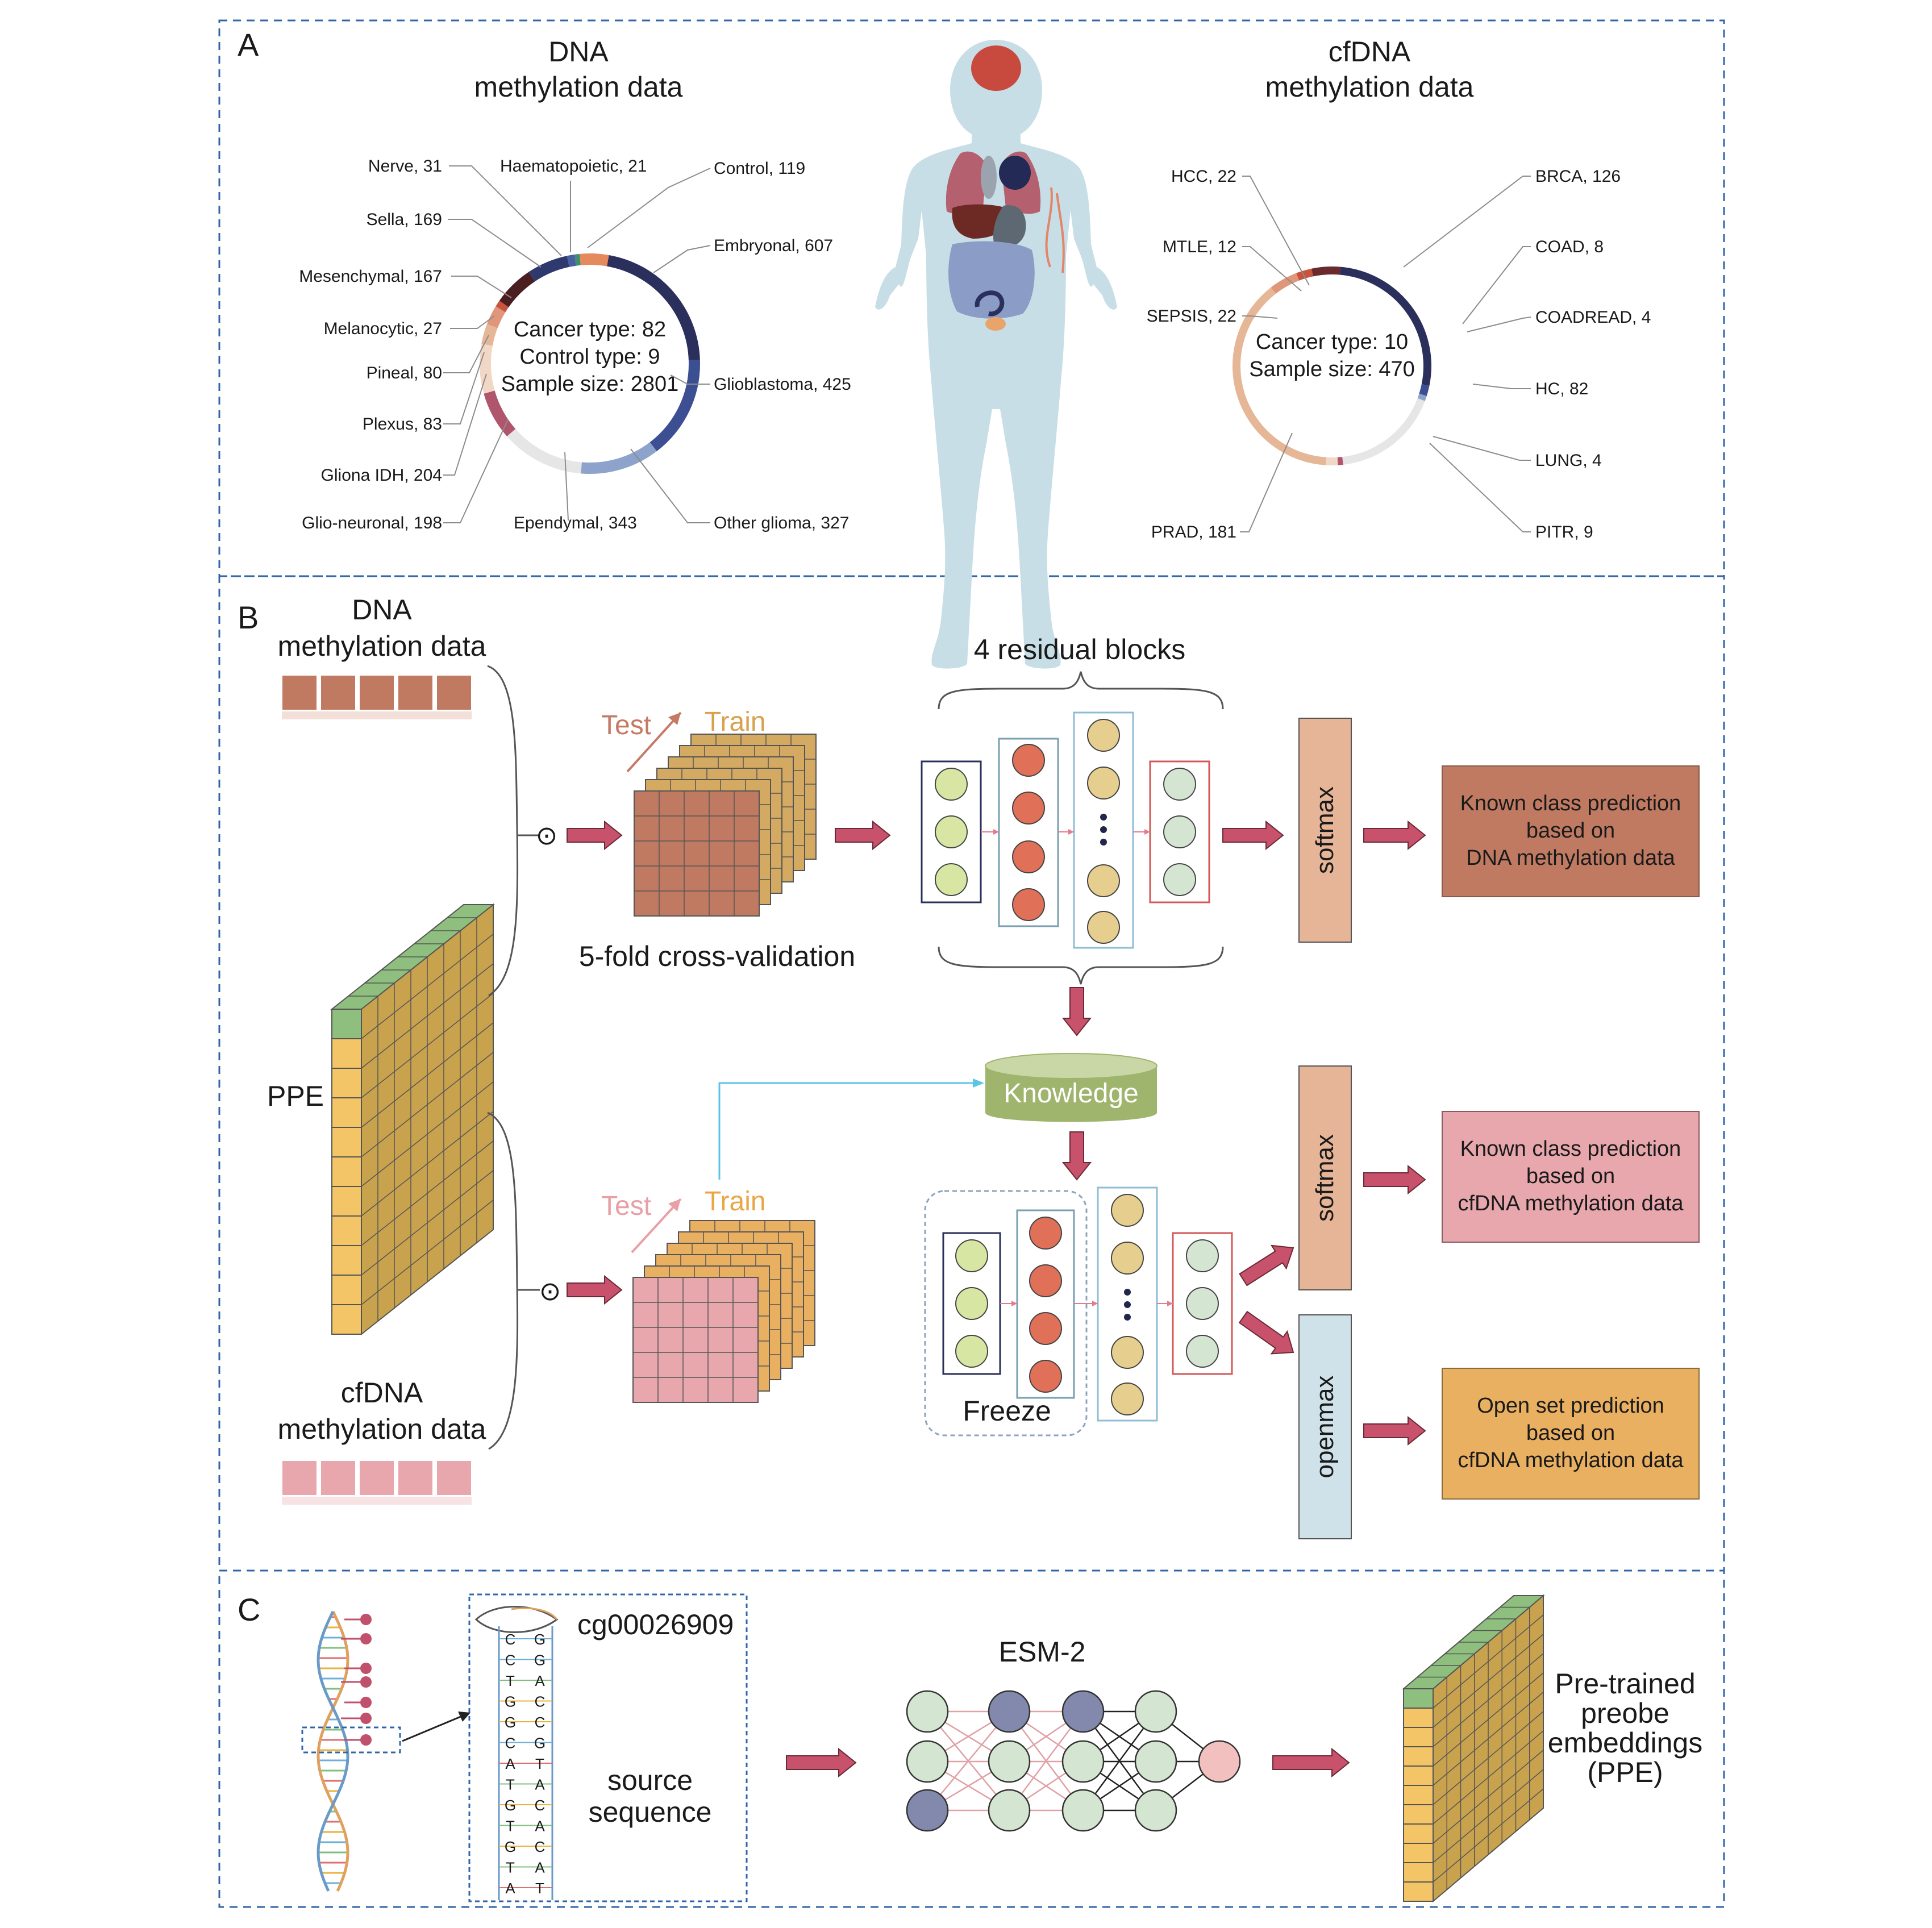 The height and width of the screenshot is (1928, 1932). I want to click on bladder, so click(995, 324).